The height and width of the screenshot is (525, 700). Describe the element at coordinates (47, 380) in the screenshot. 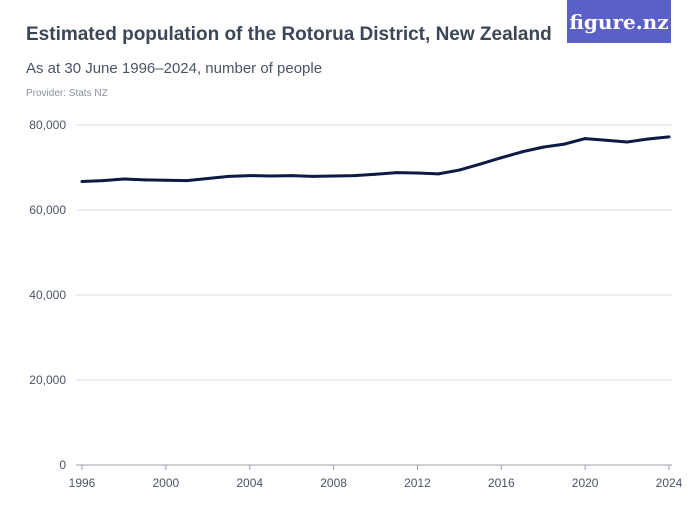

I see `y-tick-label: 20,000` at that location.